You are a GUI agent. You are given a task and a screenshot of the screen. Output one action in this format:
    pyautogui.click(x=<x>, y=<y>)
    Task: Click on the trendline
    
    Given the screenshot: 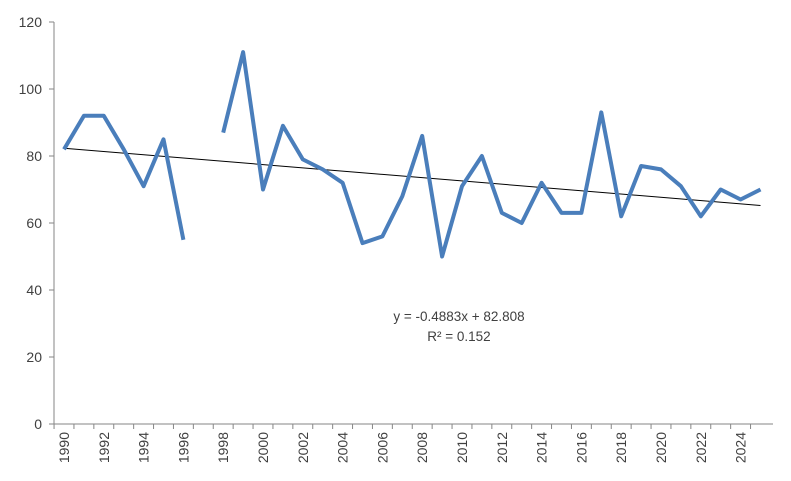 What is the action you would take?
    pyautogui.click(x=412, y=176)
    